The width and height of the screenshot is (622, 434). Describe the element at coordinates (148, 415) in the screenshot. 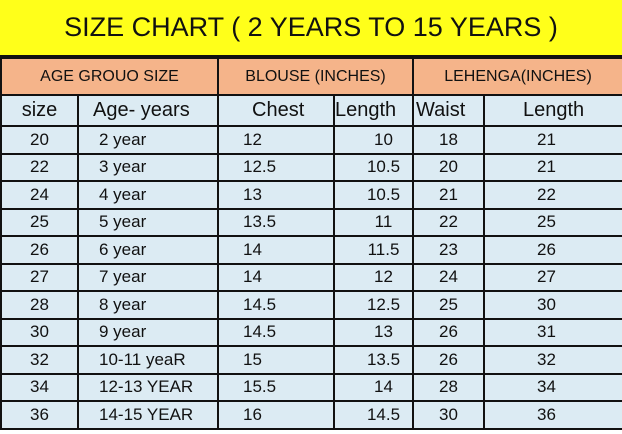

I see `table-cell: 14-15 YEAR` at that location.